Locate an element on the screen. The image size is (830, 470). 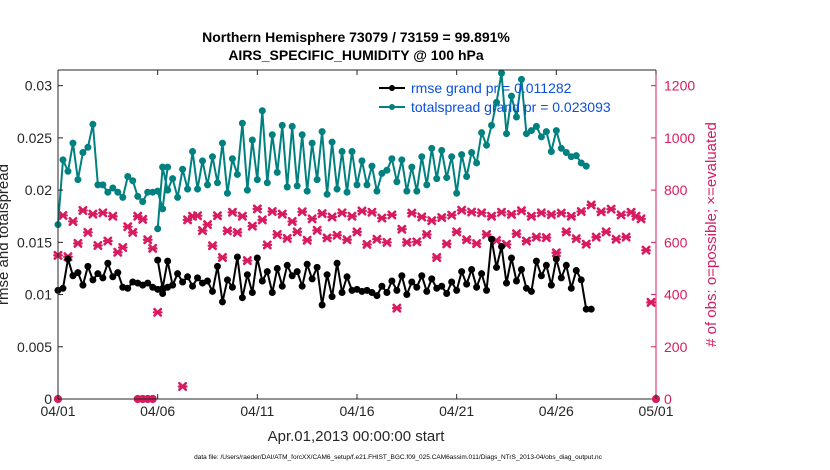
y-right-tick-label: 200 is located at coordinates (676, 347).